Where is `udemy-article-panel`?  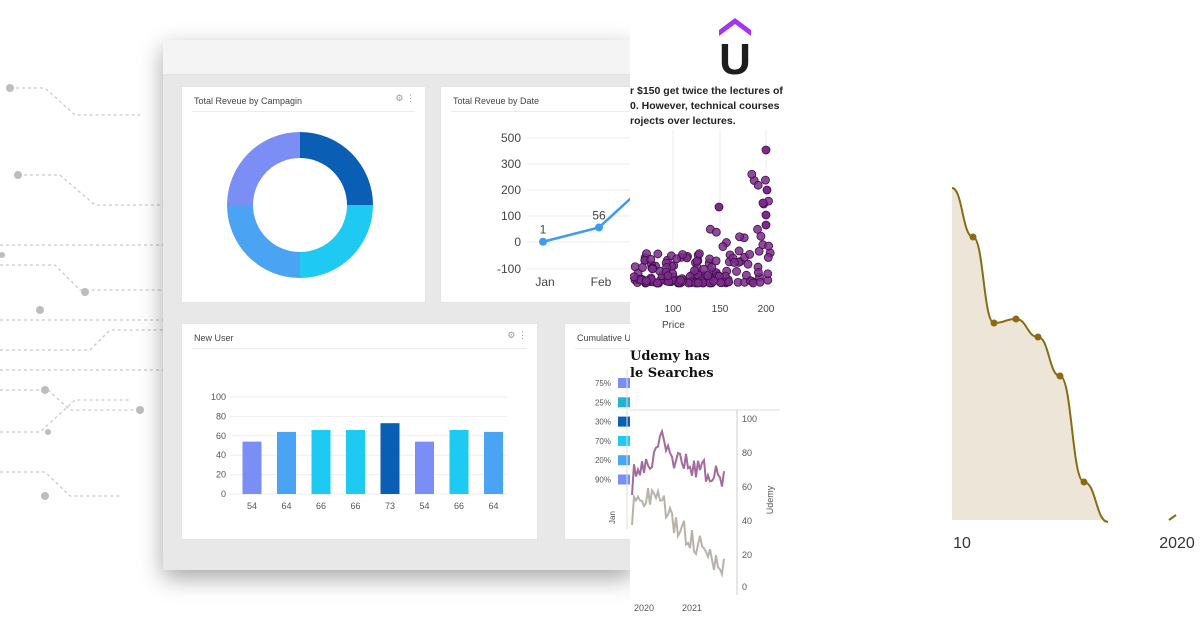 udemy-article-panel is located at coordinates (710, 315).